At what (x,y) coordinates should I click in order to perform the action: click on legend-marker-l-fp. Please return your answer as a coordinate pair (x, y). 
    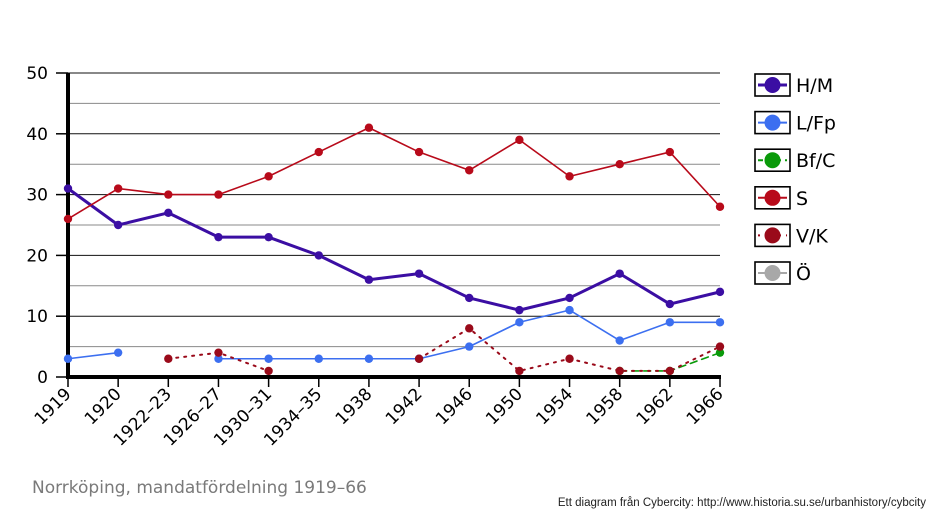
    Looking at the image, I should click on (772, 122).